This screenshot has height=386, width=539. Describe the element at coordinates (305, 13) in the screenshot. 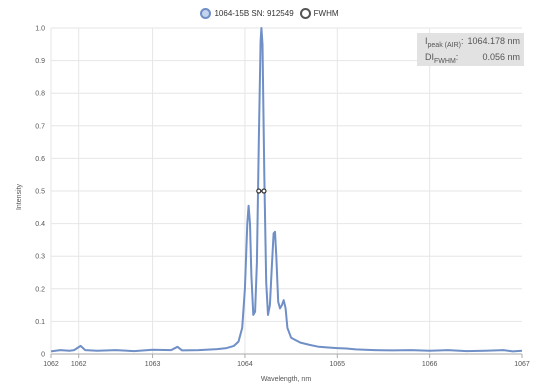

I see `fwhm-legend-swatch-icon` at that location.